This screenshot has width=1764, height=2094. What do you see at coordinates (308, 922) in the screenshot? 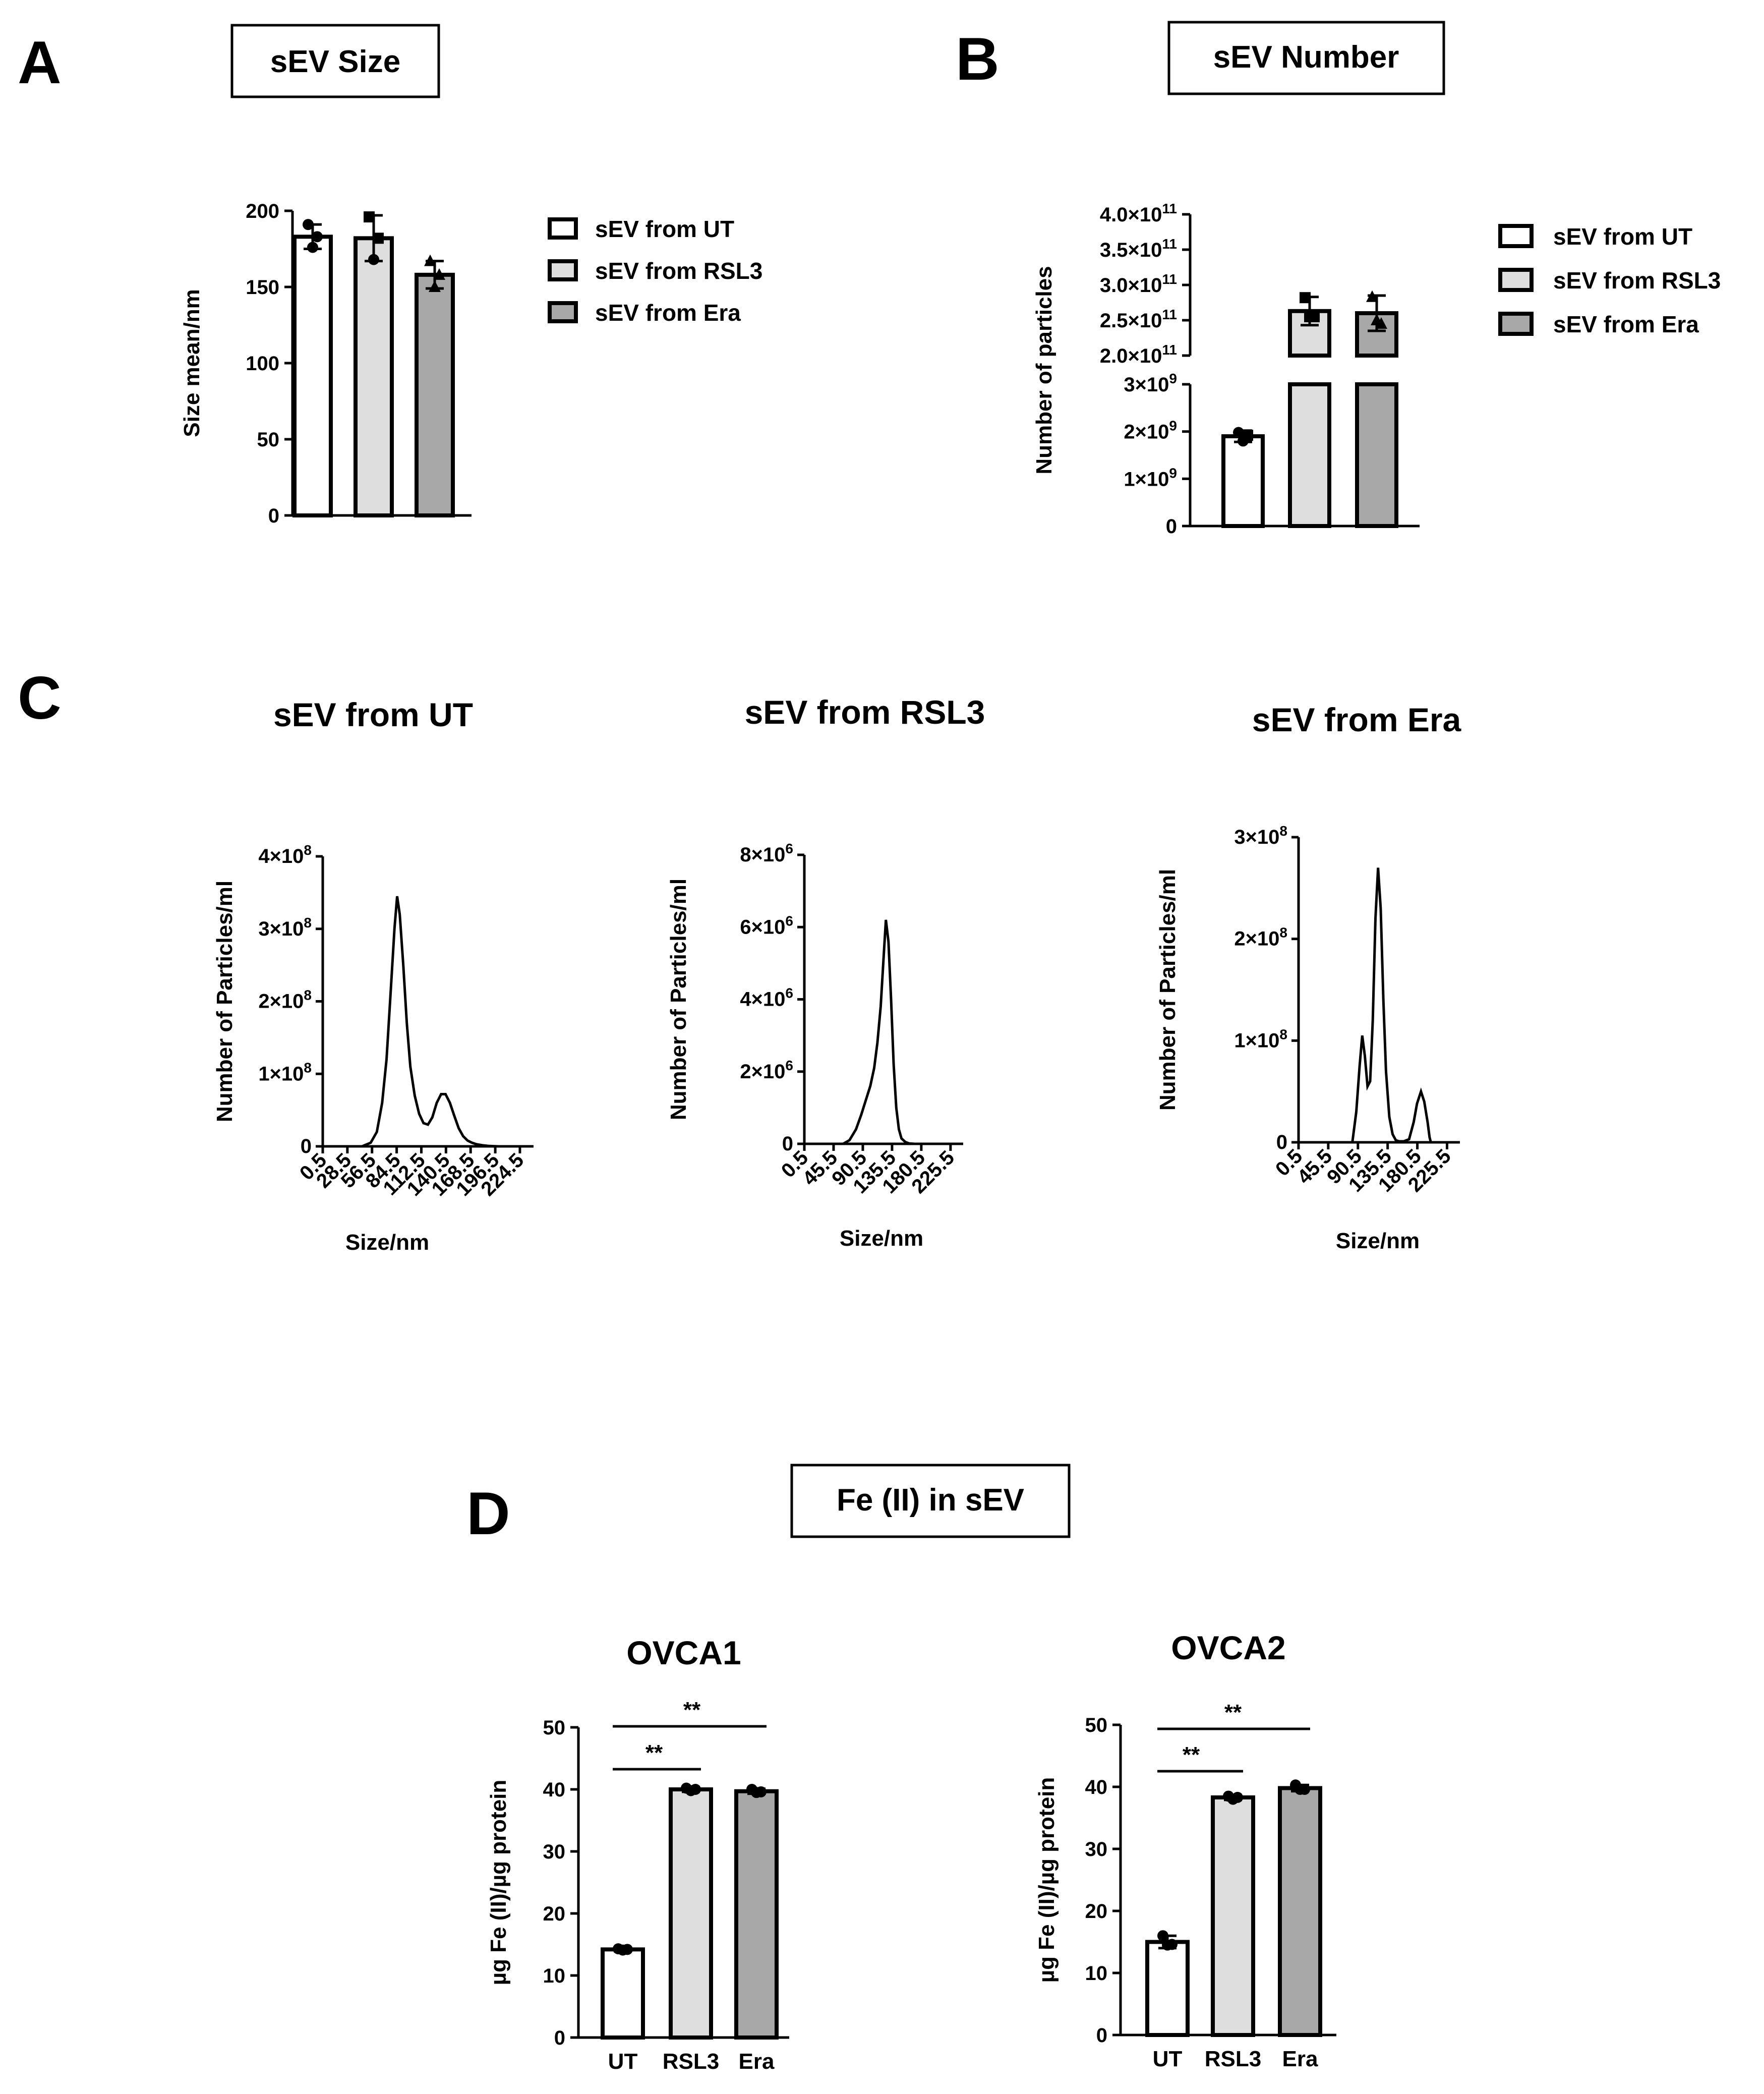
I see `dist_ut-y-tick-label-exponent: 8` at bounding box center [308, 922].